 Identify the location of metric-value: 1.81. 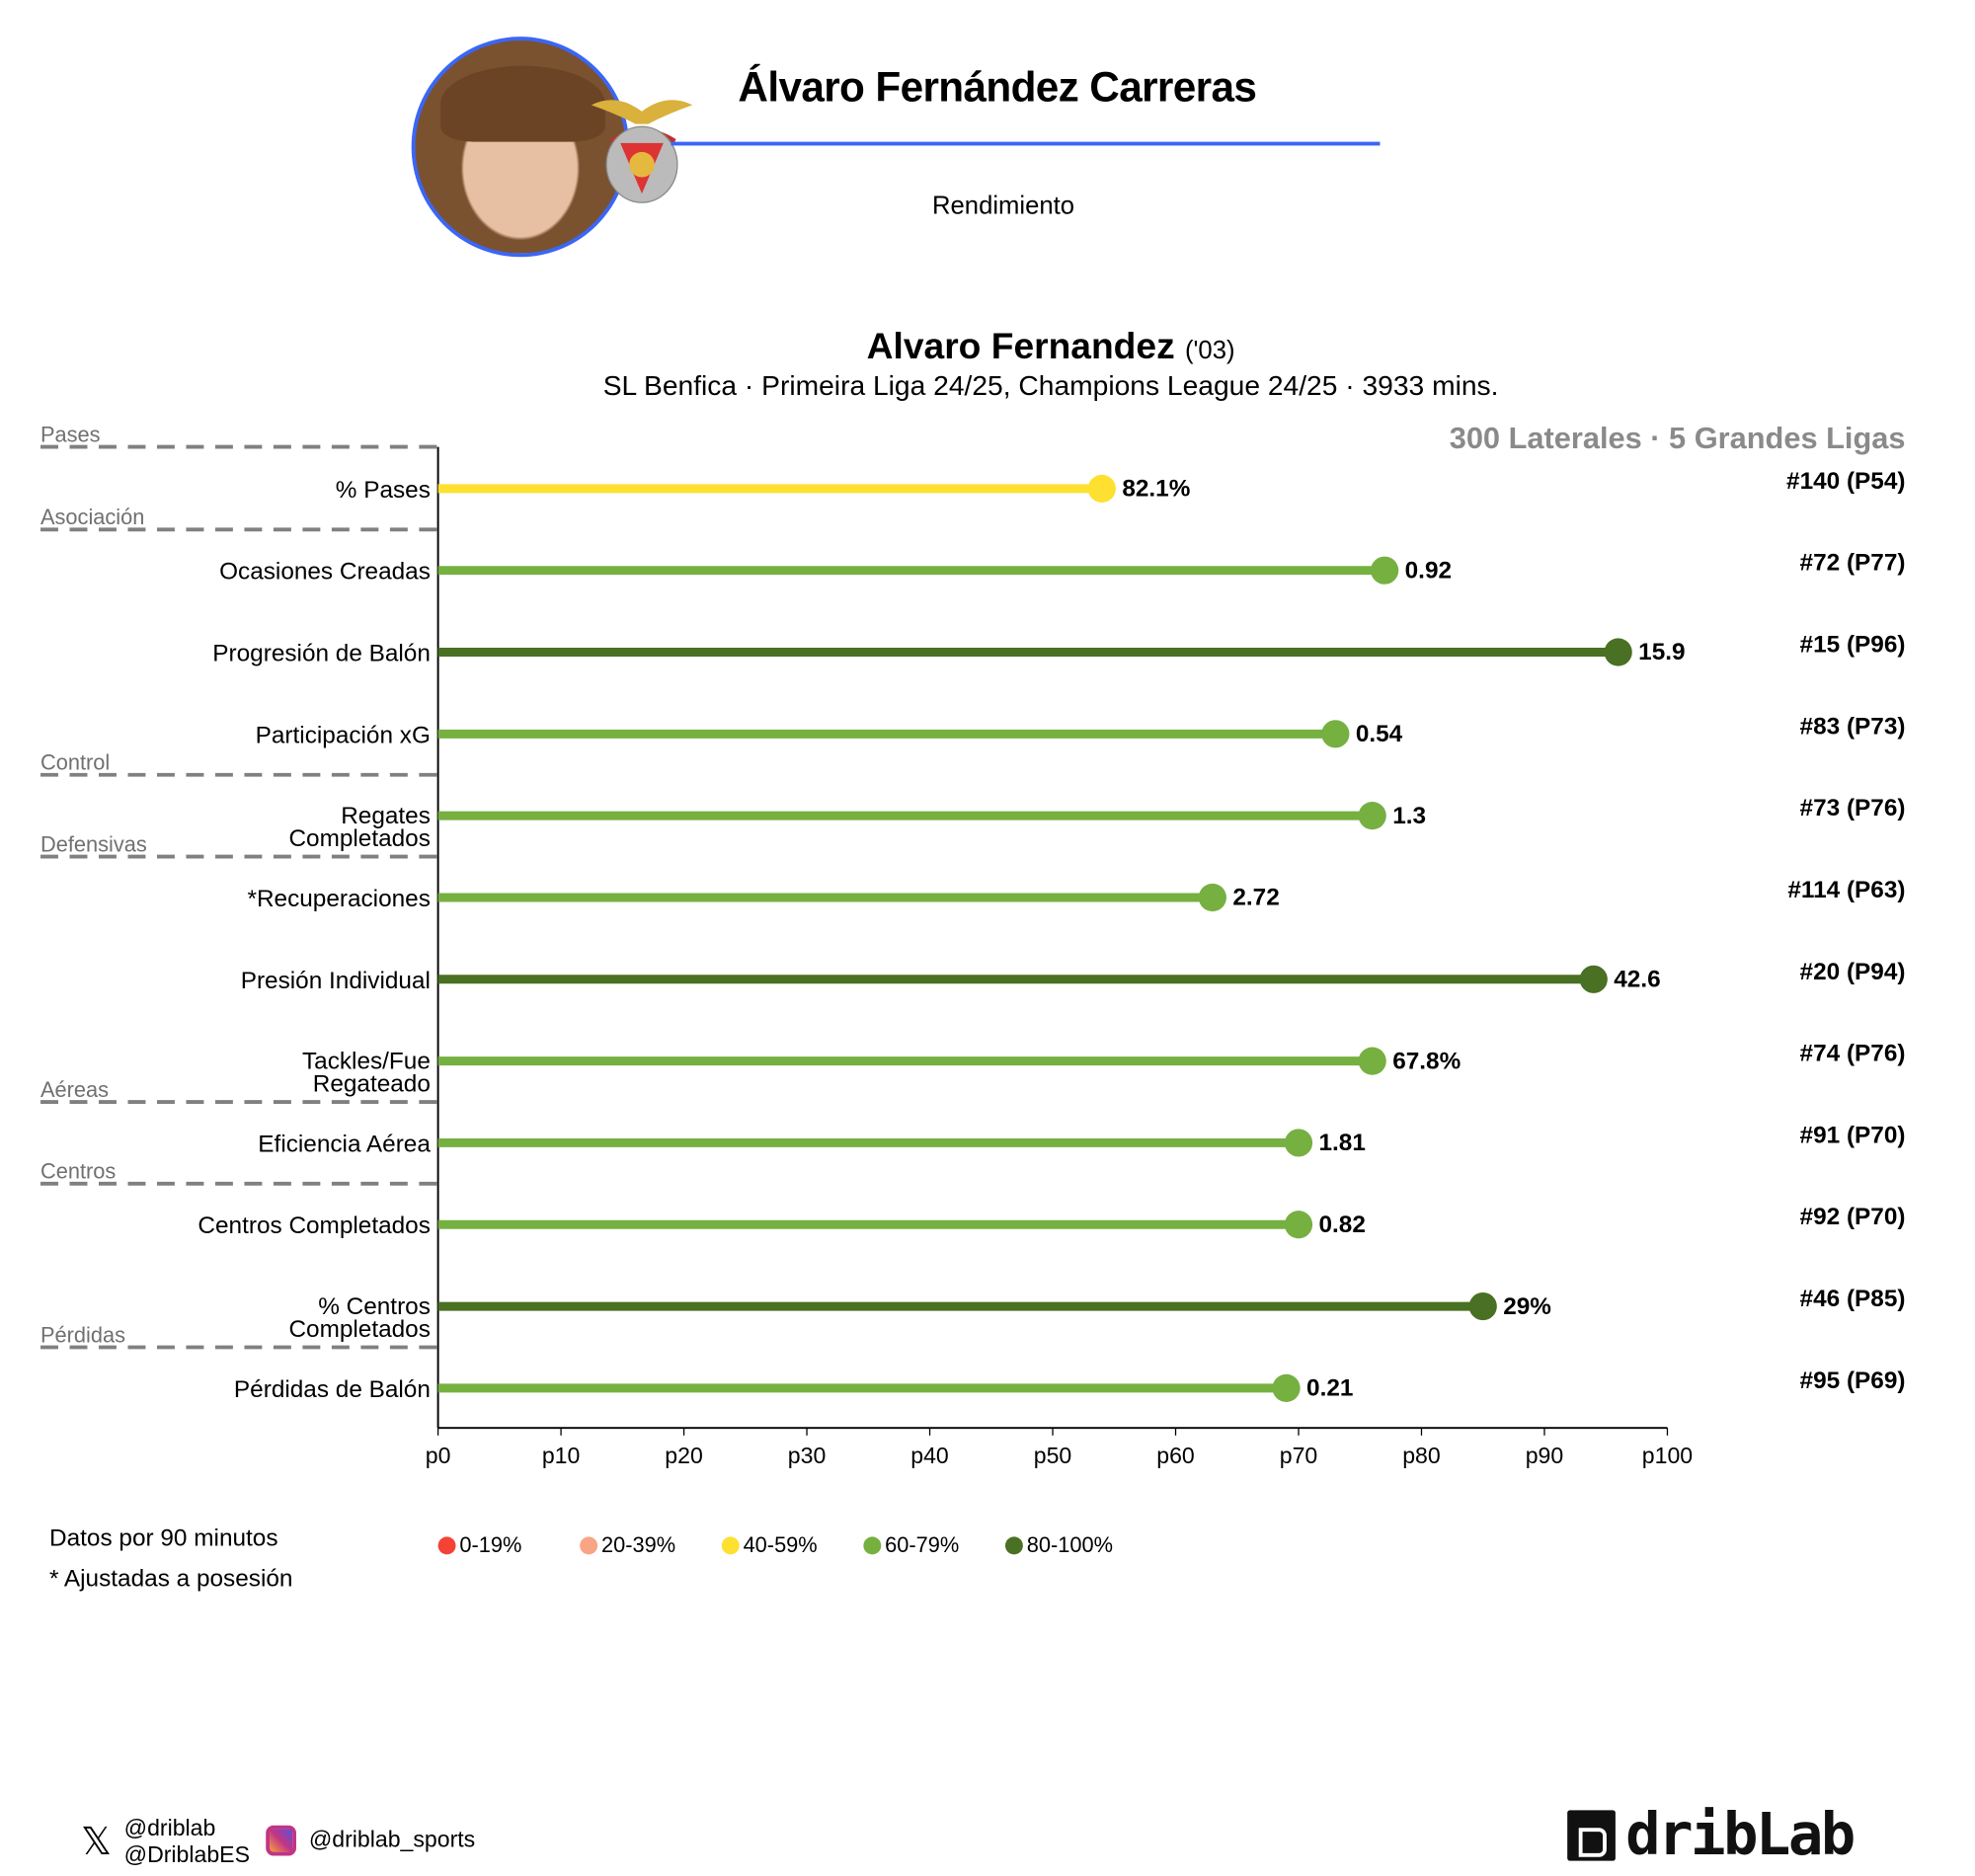
(1342, 1143).